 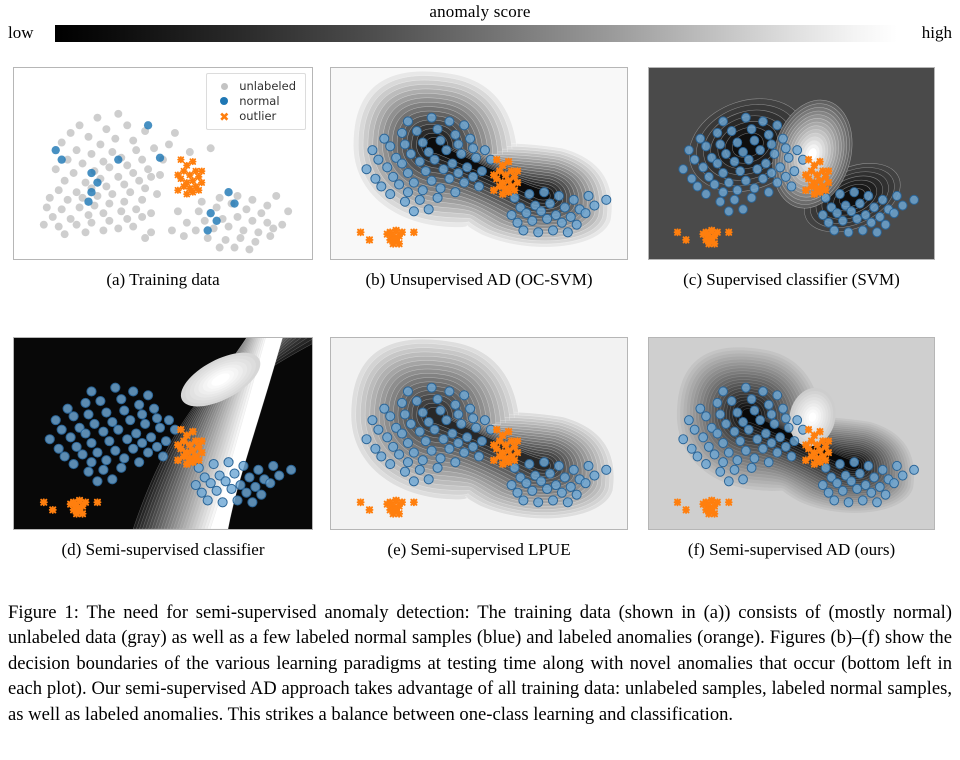 I want to click on circle-gray-icon, so click(x=224, y=86).